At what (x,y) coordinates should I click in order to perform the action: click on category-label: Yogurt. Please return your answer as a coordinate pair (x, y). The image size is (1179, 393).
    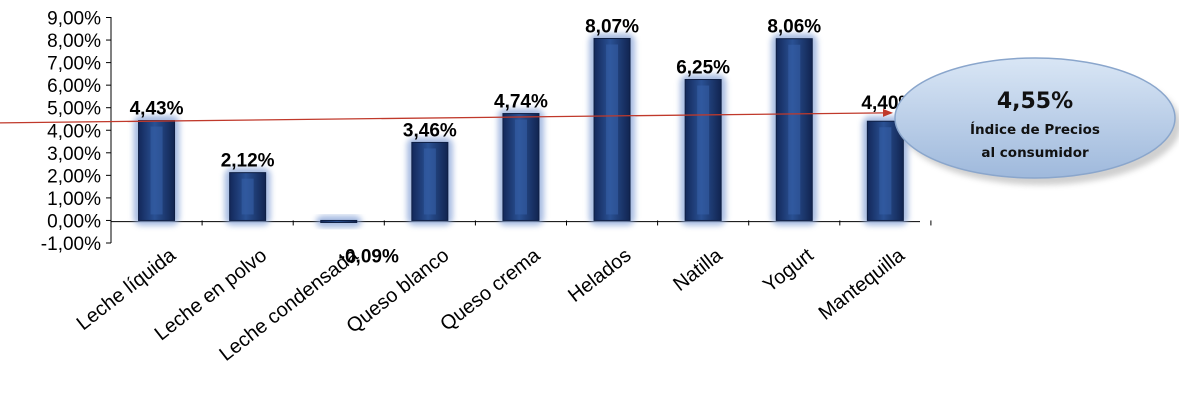
    Looking at the image, I should click on (788, 270).